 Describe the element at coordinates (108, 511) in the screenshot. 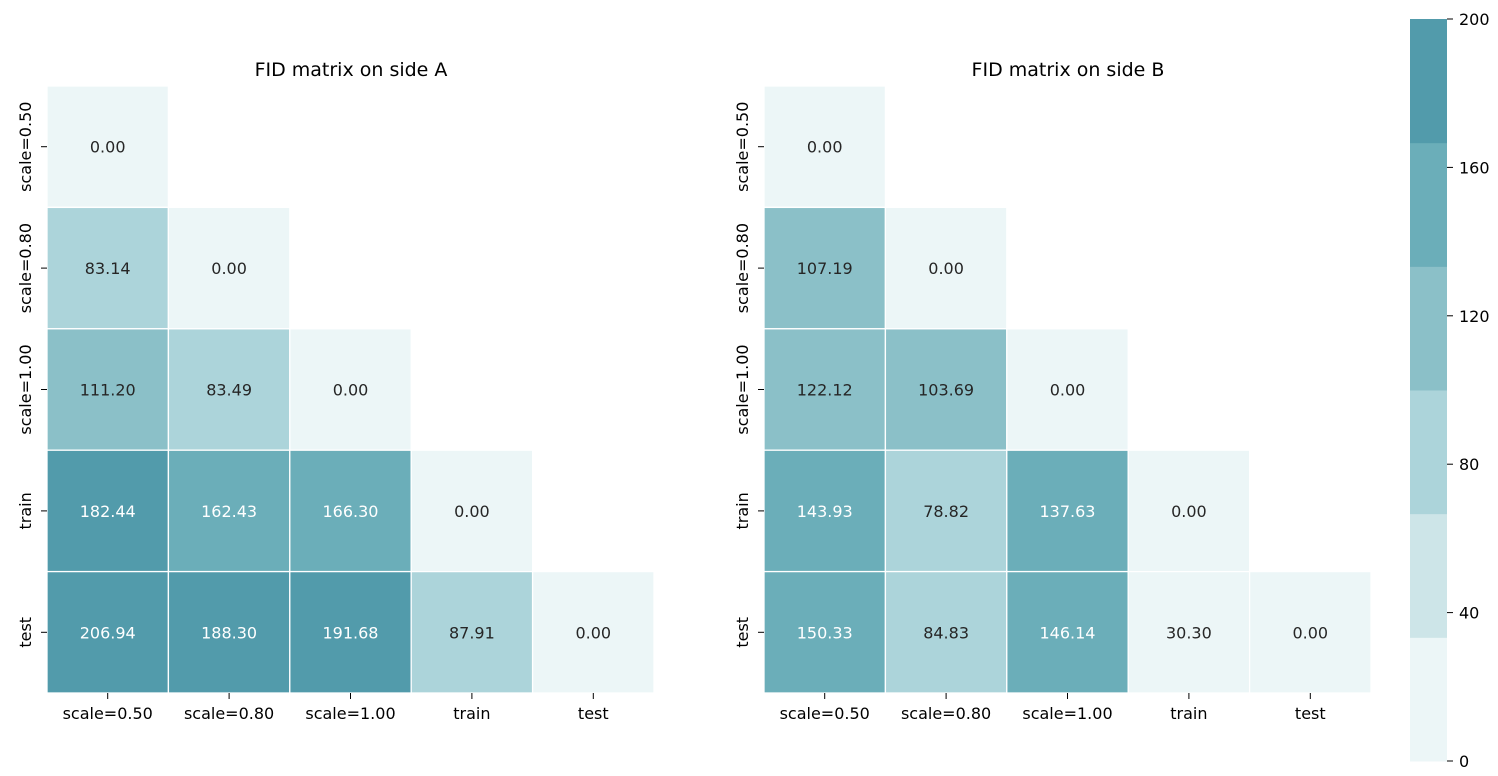

I see `cell-value-label: 182.44` at that location.